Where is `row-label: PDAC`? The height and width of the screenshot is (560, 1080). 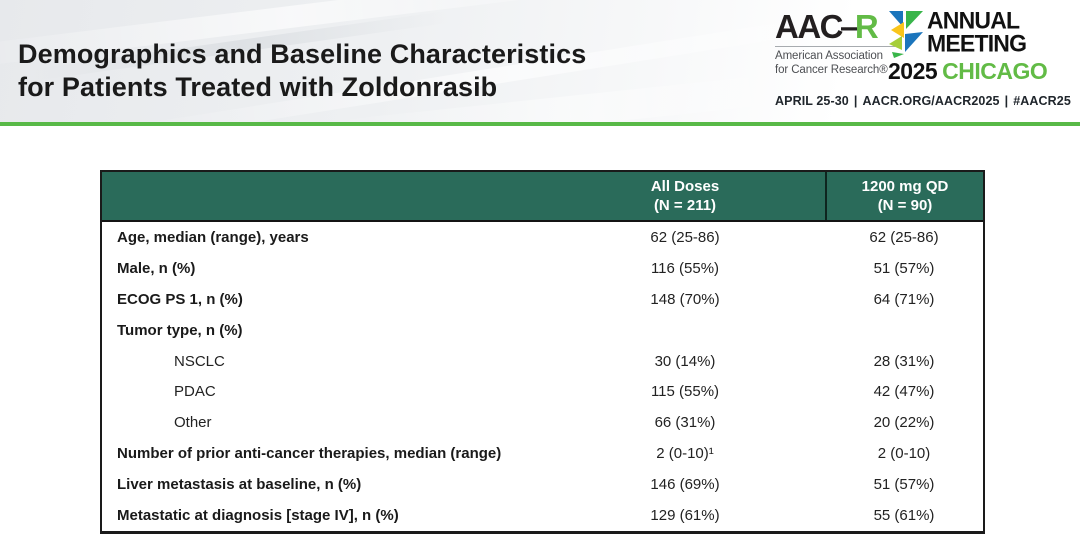 row-label: PDAC is located at coordinates (195, 392).